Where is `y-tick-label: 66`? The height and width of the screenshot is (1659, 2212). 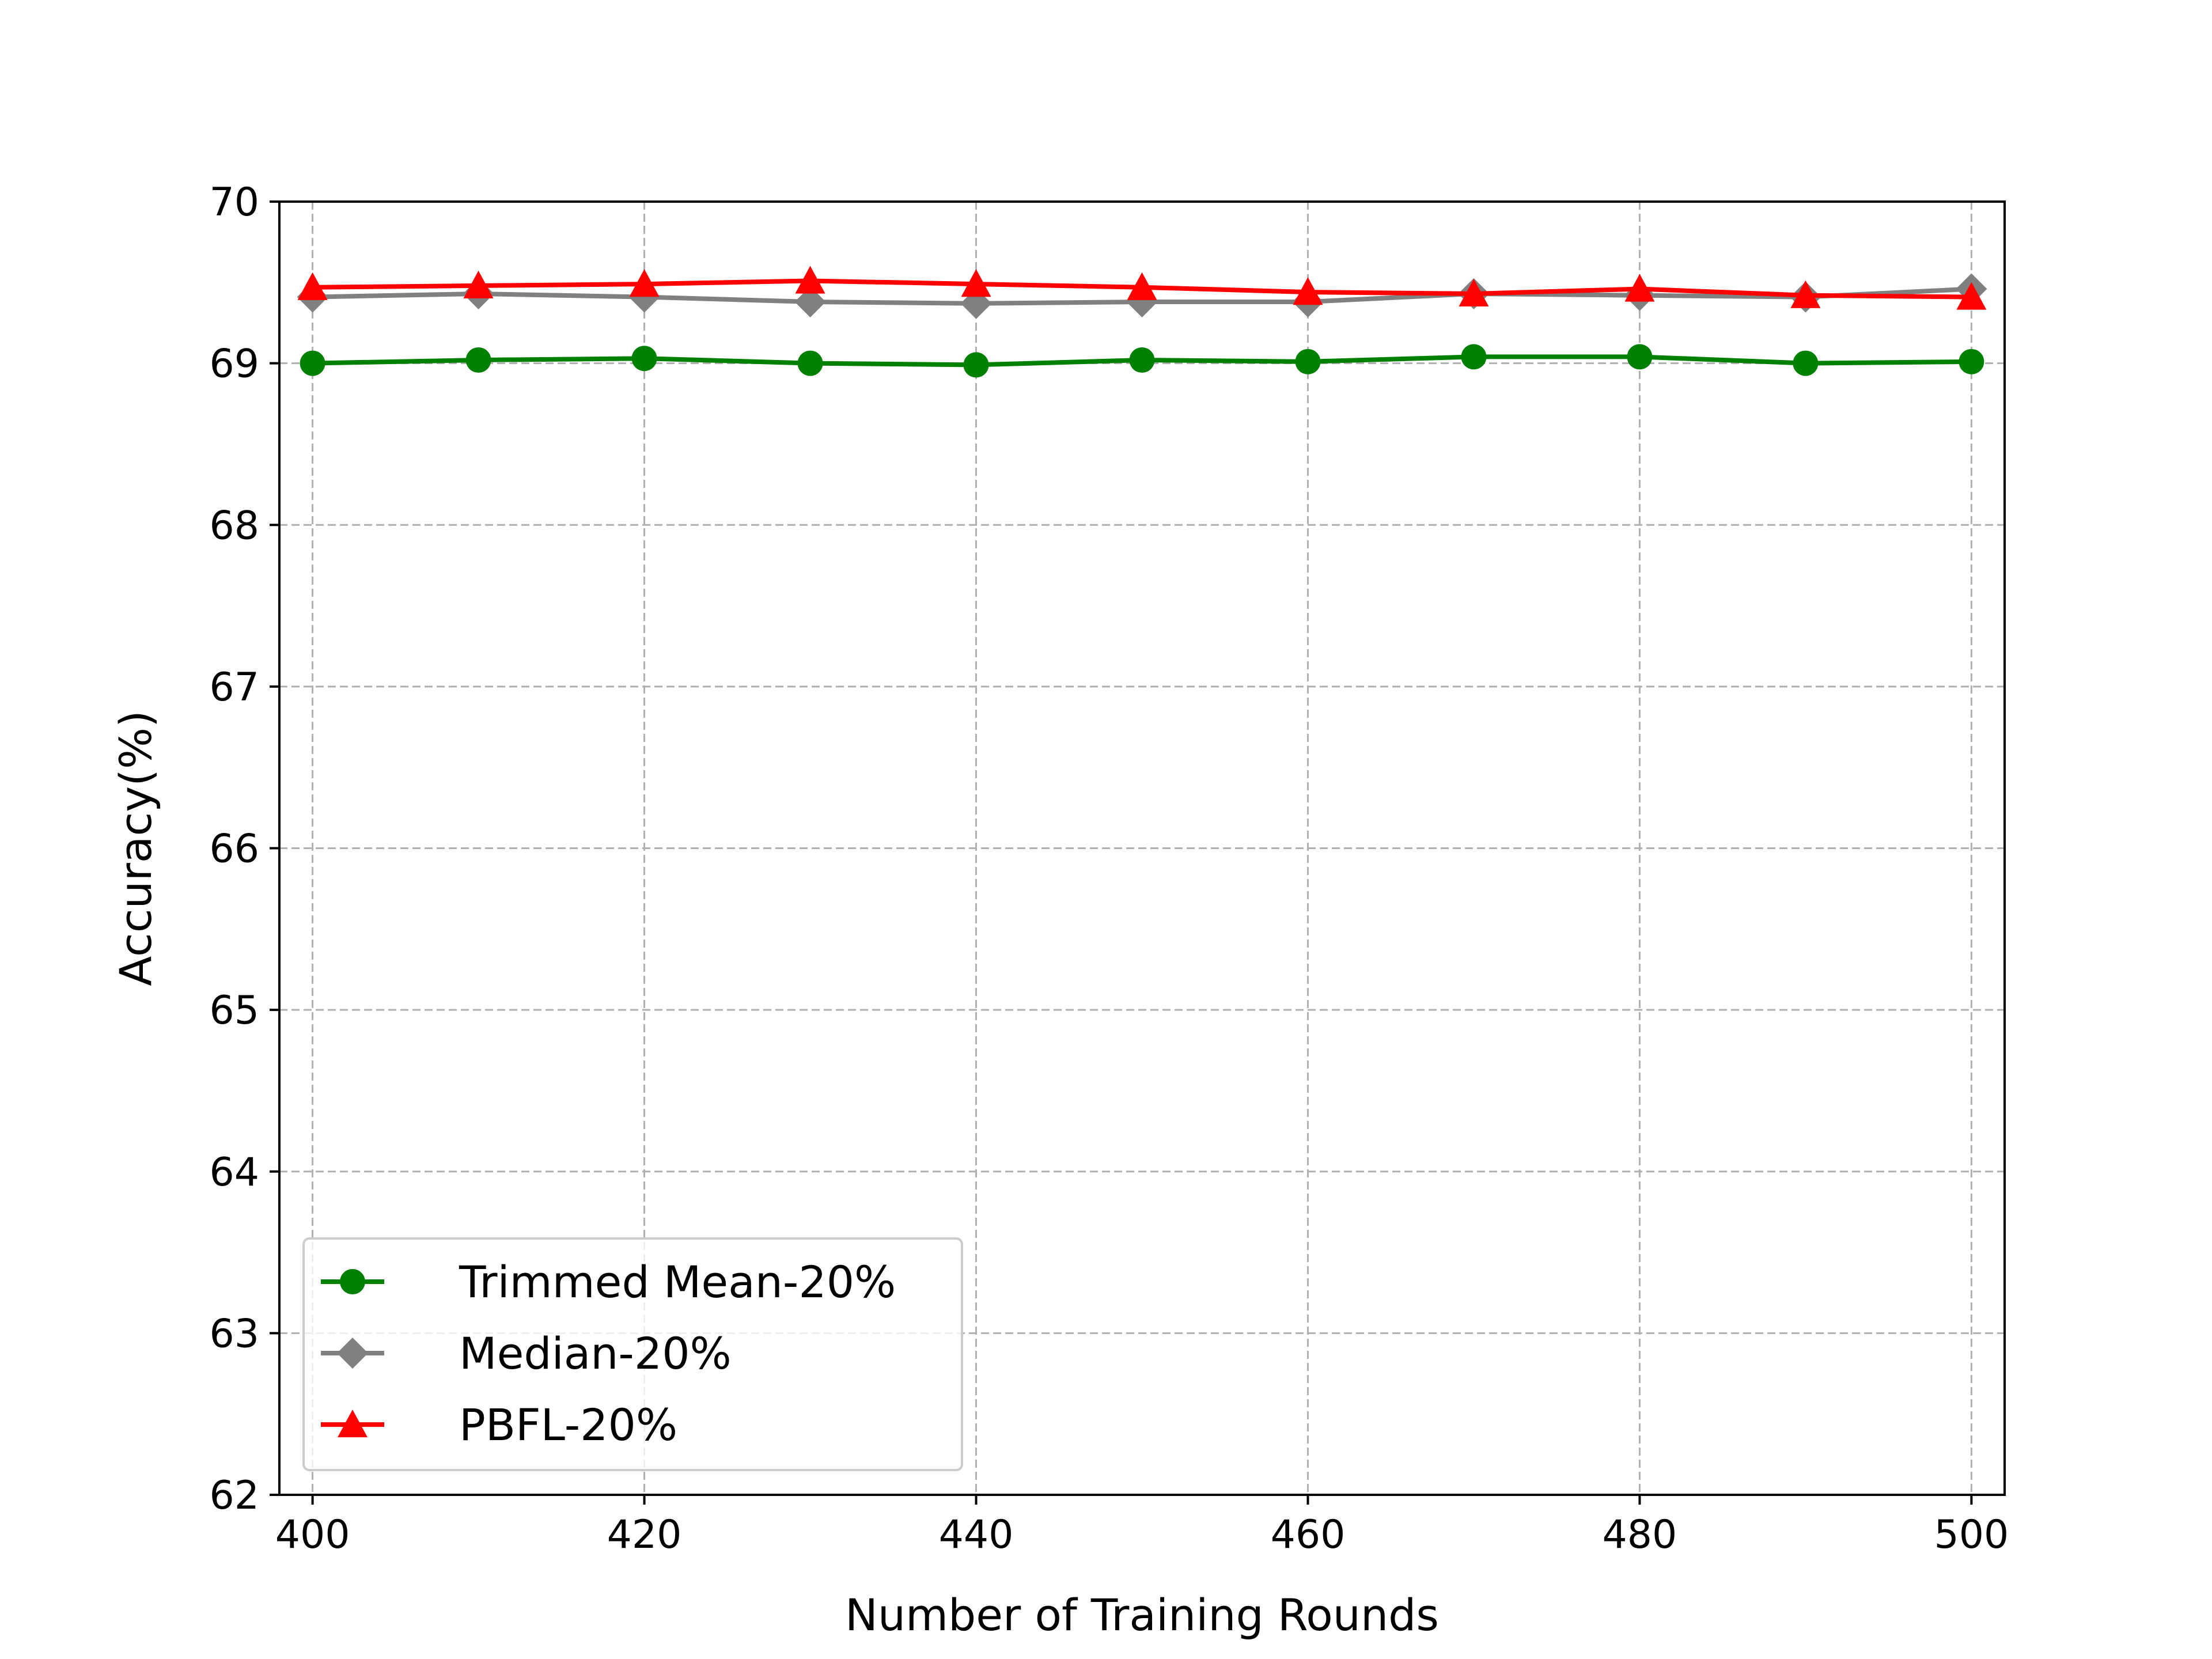 y-tick-label: 66 is located at coordinates (234, 849).